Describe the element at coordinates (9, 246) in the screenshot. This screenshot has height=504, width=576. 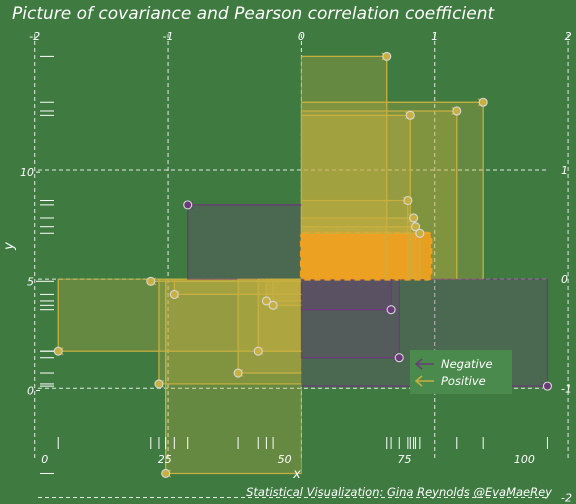
I see `y-axis-label: y` at that location.